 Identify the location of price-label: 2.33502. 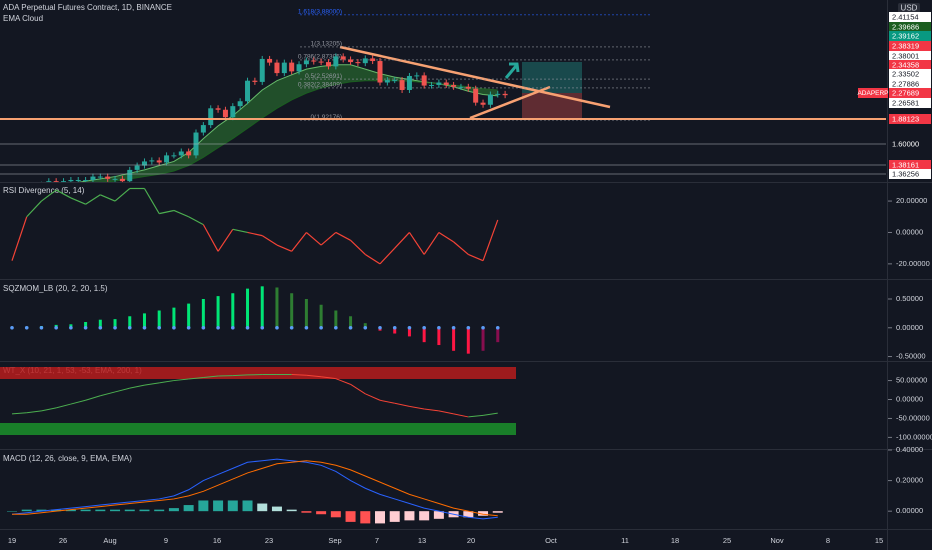
(905, 73).